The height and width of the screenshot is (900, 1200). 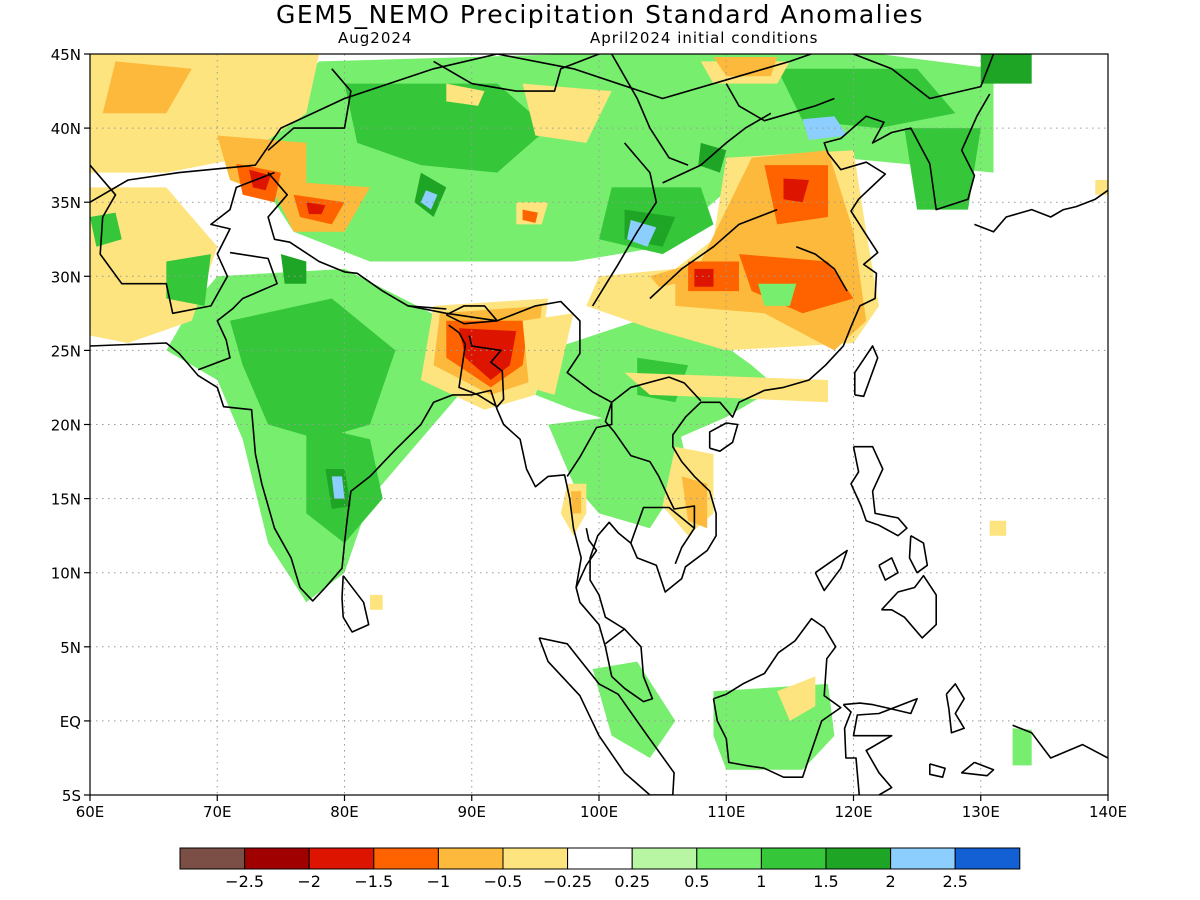 I want to click on colorbar-label: −2, so click(x=309, y=881).